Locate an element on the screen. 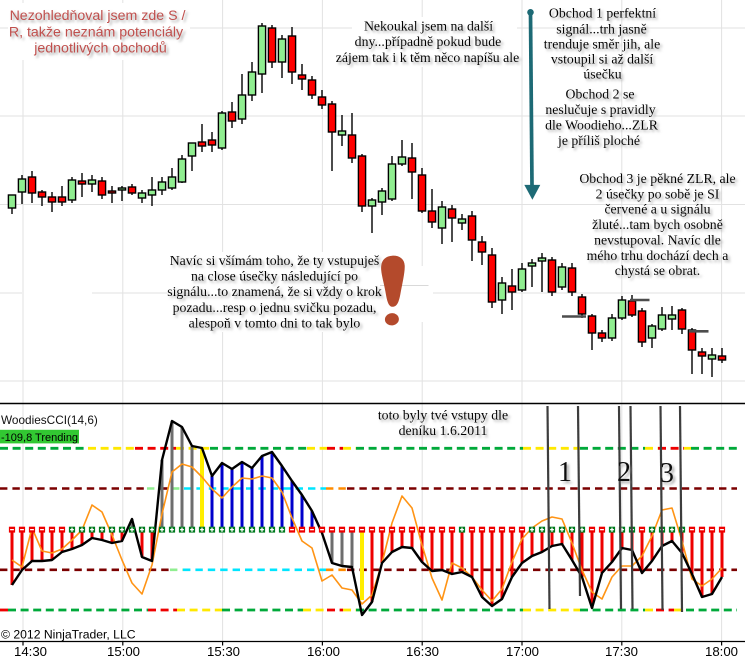 The width and height of the screenshot is (745, 668). svg-text: 16:00 is located at coordinates (323, 651).